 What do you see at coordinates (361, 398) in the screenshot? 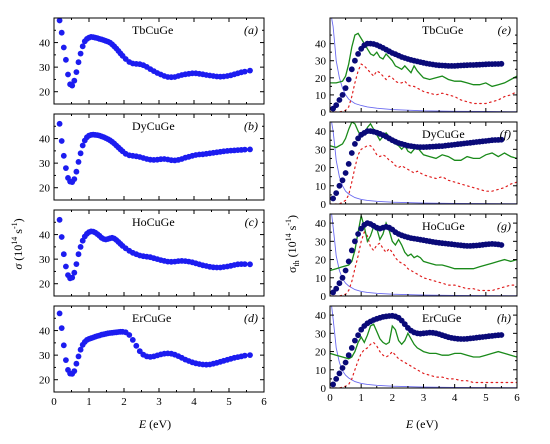
I see `x-tick-label: 1` at bounding box center [361, 398].